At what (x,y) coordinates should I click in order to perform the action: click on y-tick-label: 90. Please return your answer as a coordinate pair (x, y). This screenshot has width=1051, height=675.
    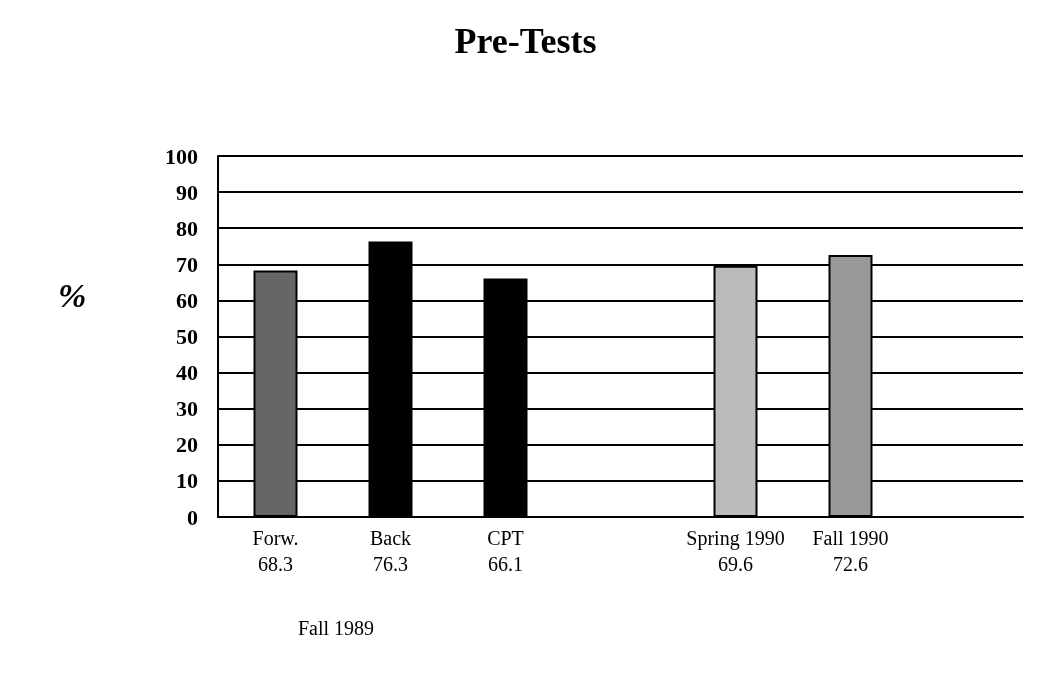
    Looking at the image, I should click on (187, 192).